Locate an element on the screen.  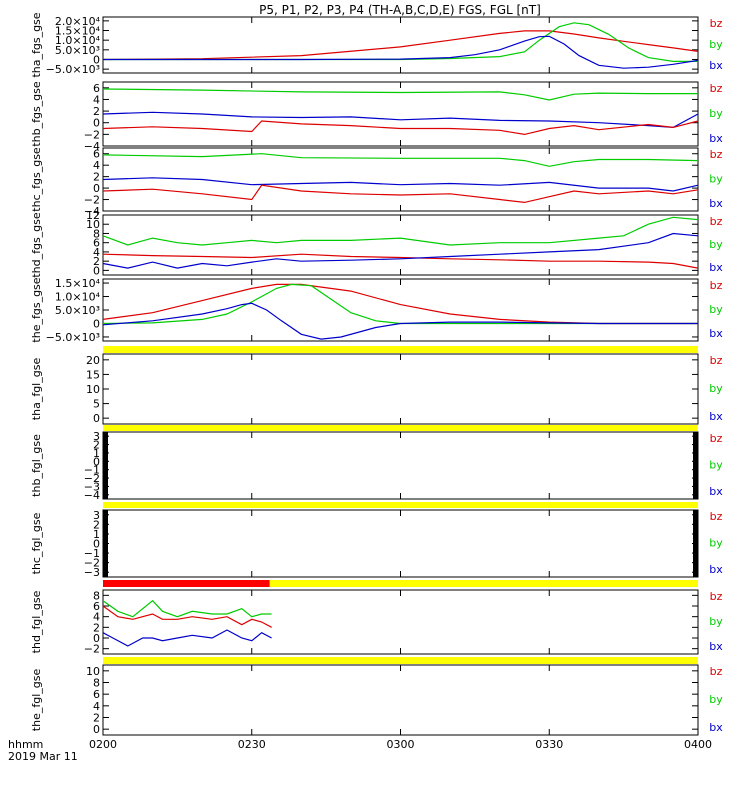
y-tick-label: 12 is located at coordinates (93, 215).